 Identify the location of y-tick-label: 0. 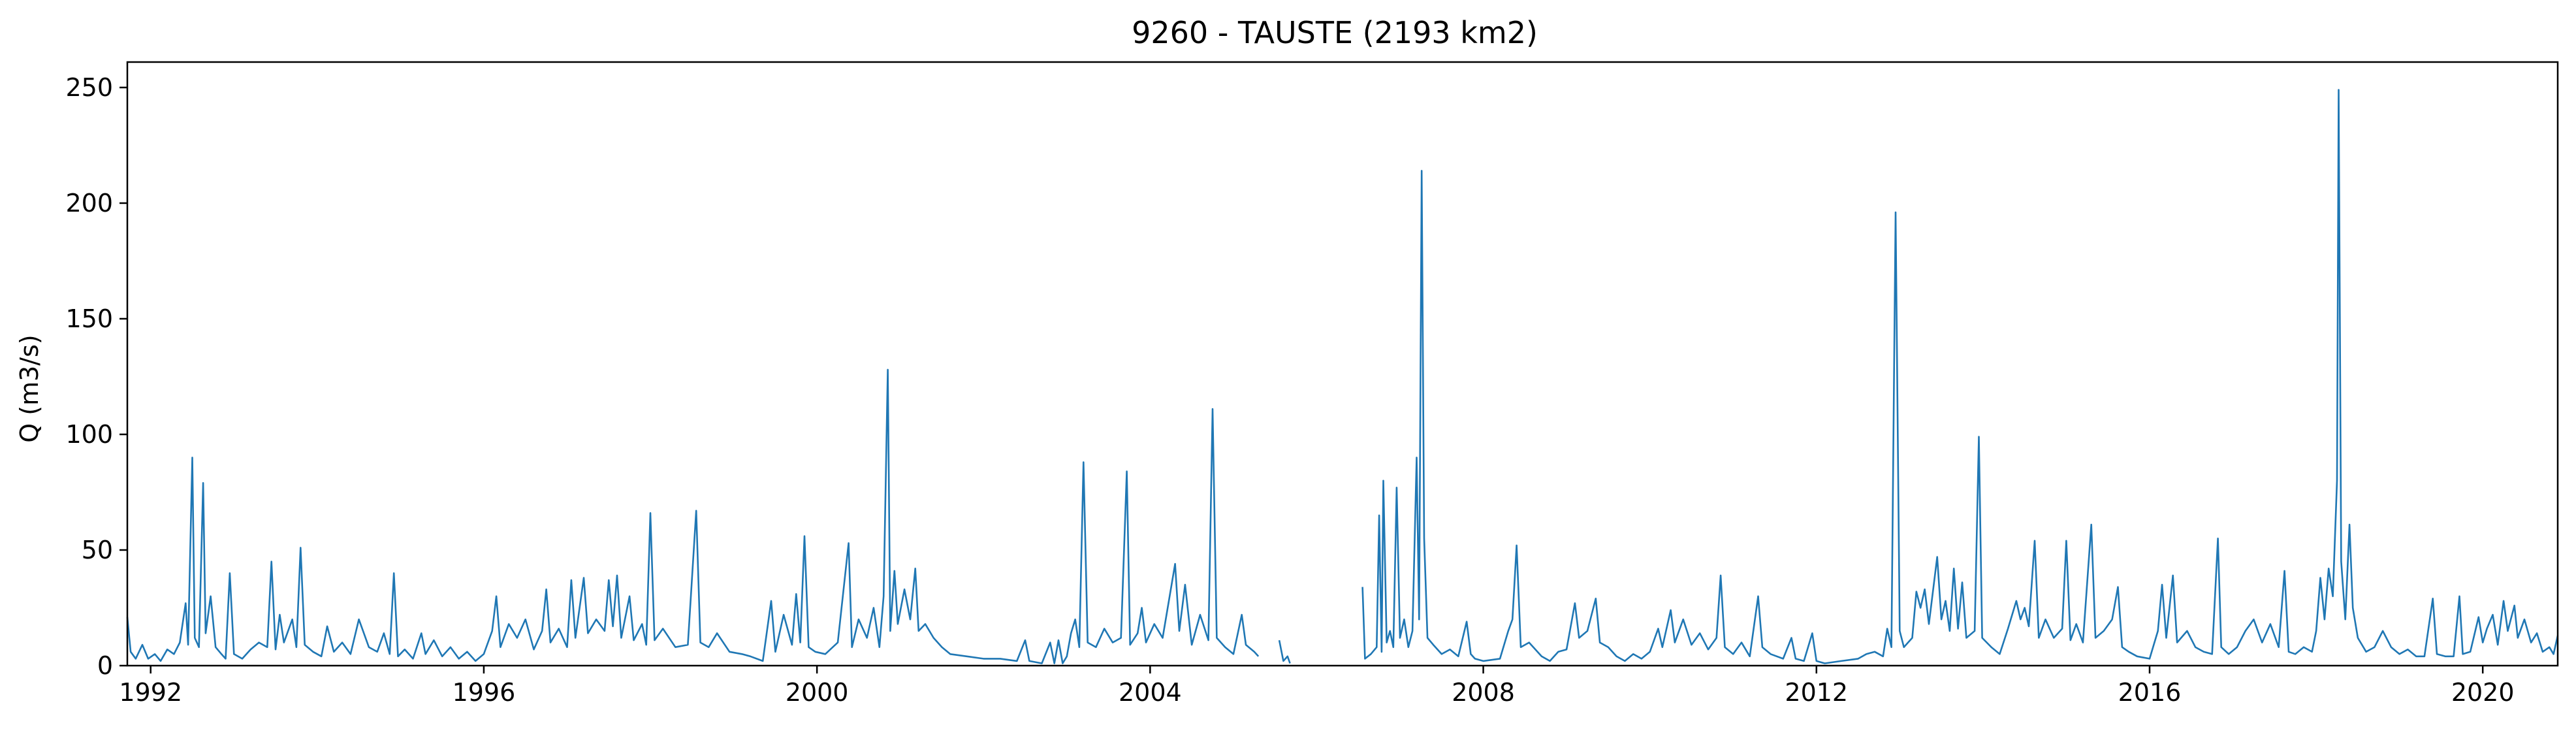
(105, 665).